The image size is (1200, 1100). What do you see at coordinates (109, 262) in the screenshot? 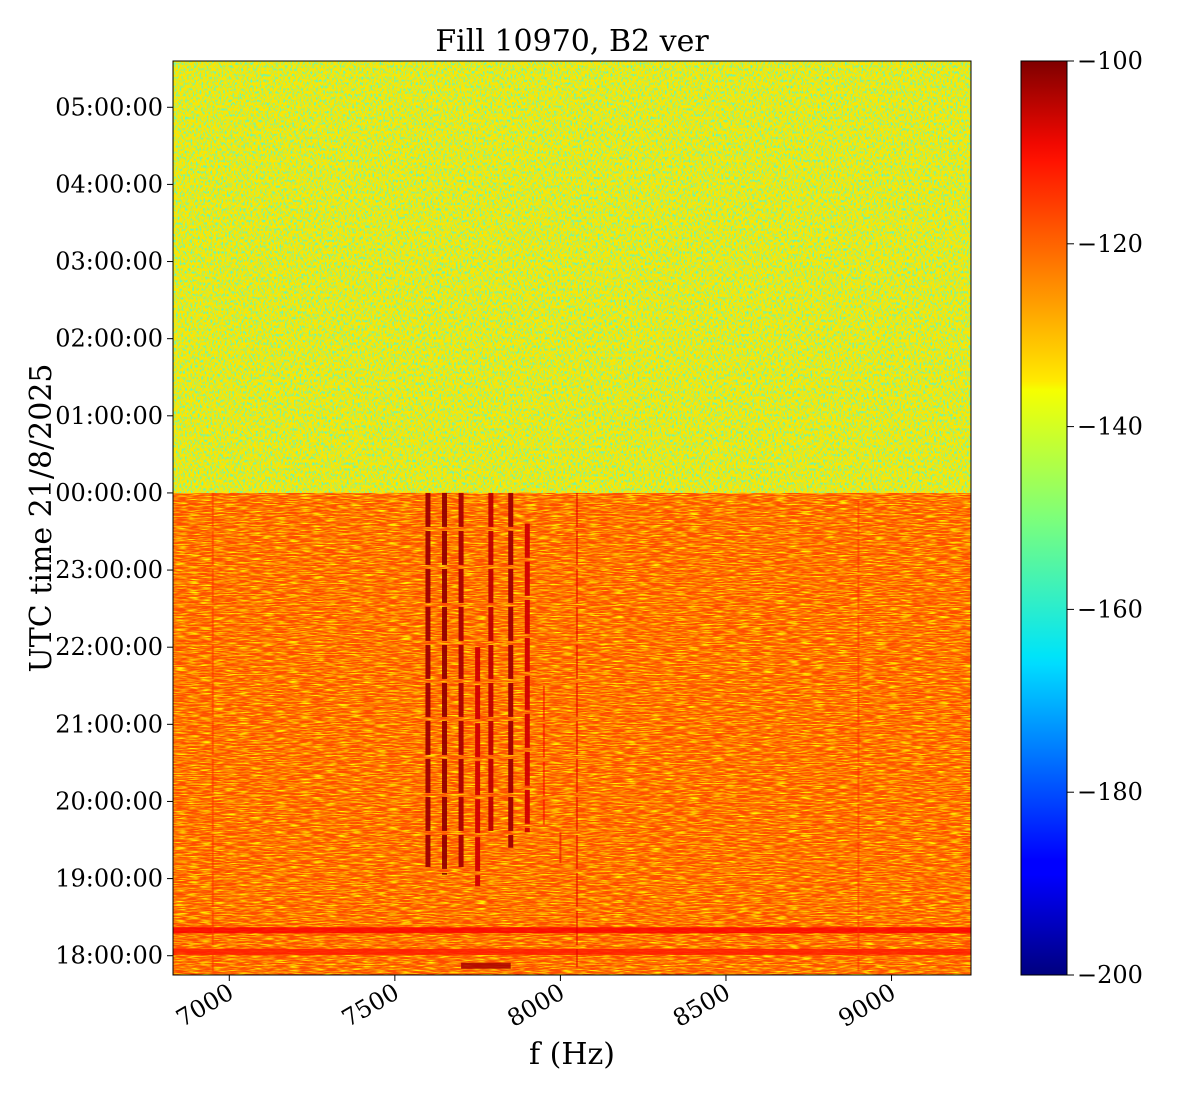
I see `y-tick-label-9: 03:00:00` at bounding box center [109, 262].